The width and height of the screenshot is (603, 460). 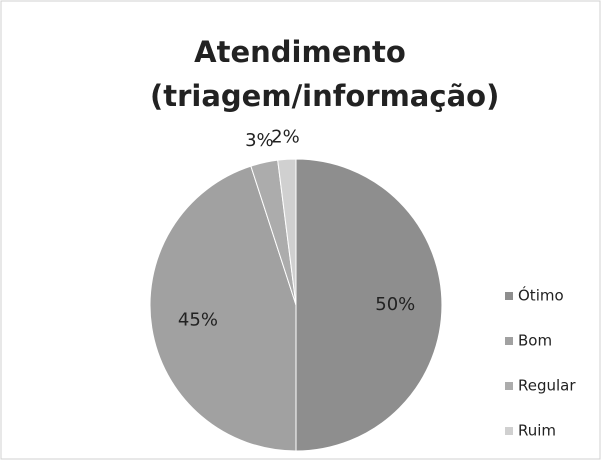 I want to click on pie-slice, so click(x=287, y=232).